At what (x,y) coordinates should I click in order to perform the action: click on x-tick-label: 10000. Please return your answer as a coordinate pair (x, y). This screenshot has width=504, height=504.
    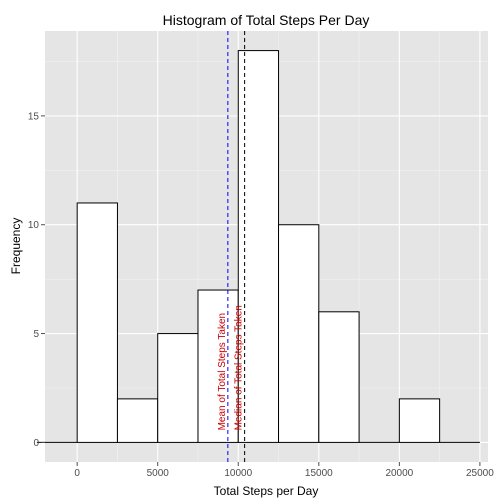
    Looking at the image, I should click on (238, 473).